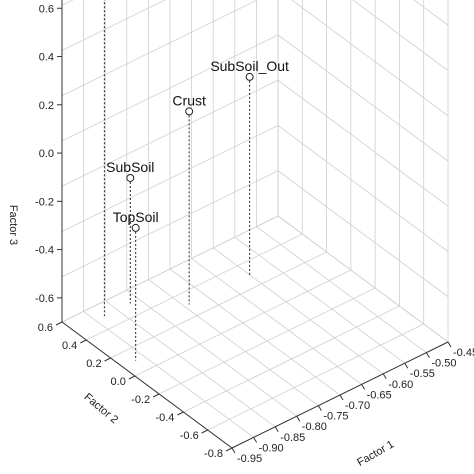 This screenshot has height=474, width=474. I want to click on y-tick-label: -0.2, so click(140, 400).